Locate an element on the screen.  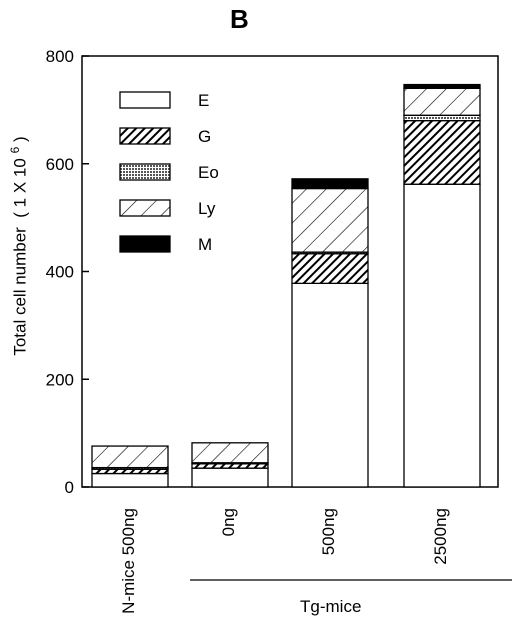
legend-label-g: G is located at coordinates (204, 136).